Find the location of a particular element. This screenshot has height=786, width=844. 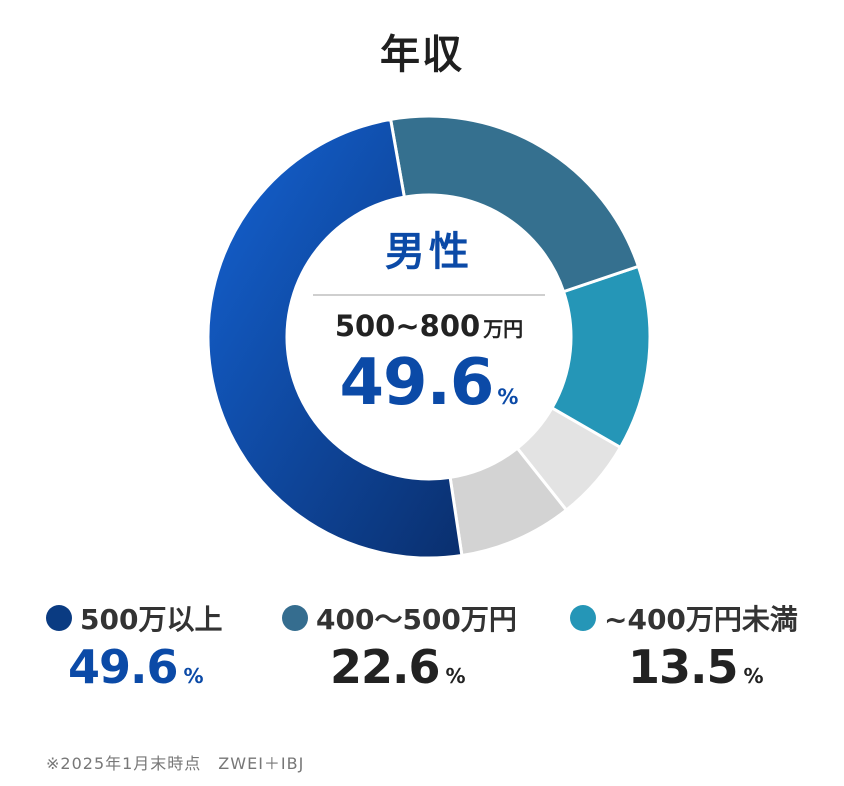

center-percentage-value: 49.6 is located at coordinates (417, 383).